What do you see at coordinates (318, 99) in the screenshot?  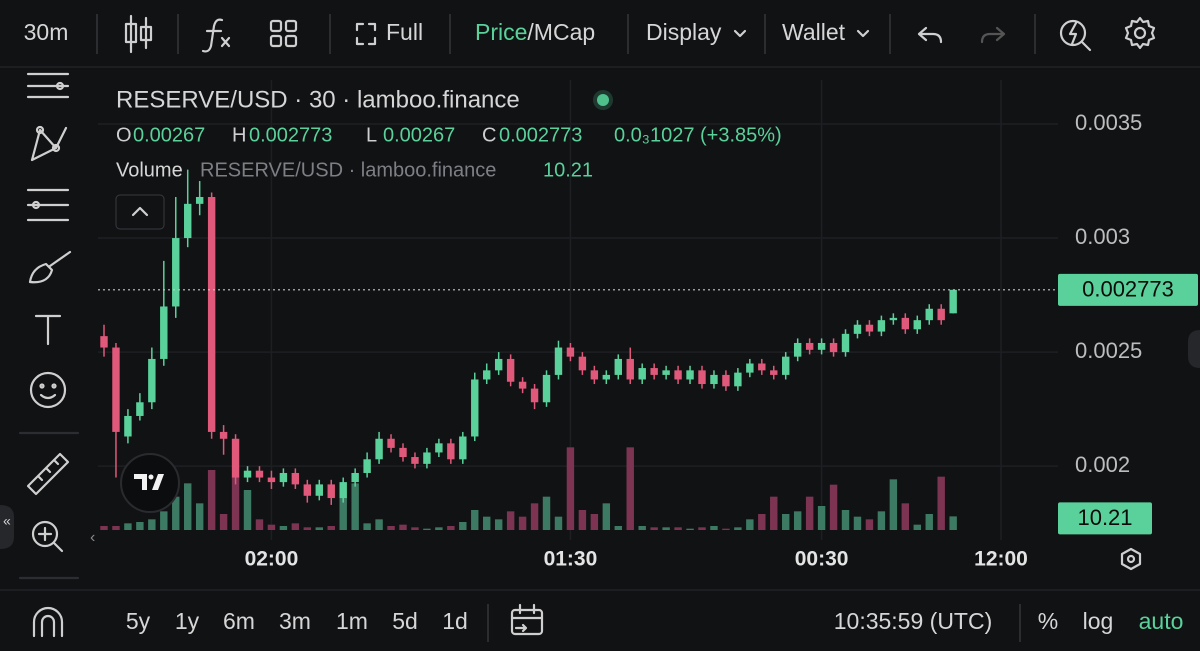 I see `chart-title: RESERVE/USD · 30 · lamboo.finance` at bounding box center [318, 99].